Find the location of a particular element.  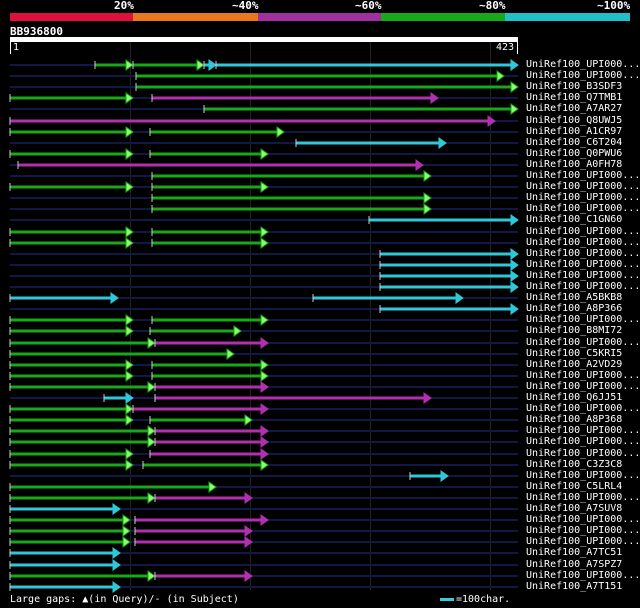

hit-label: UniRef100_A7SUV8 is located at coordinates (574, 508).